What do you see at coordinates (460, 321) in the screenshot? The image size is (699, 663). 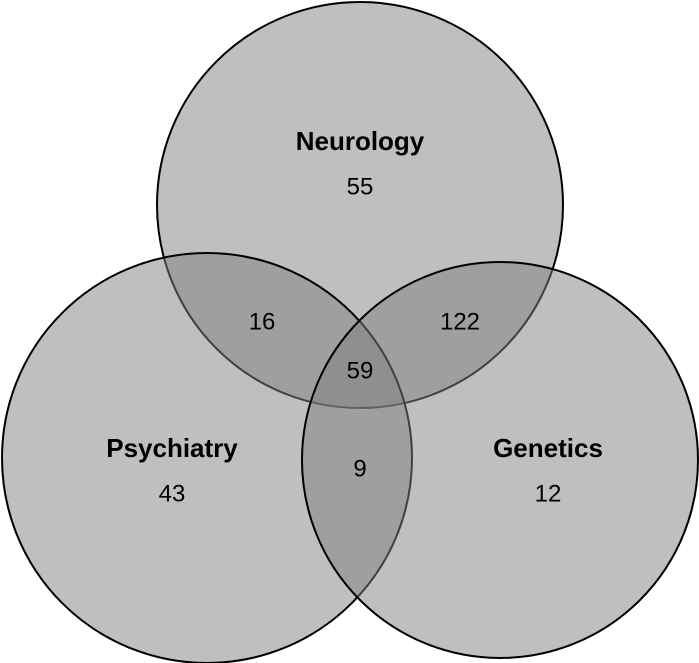 I see `intersection-count: 122` at bounding box center [460, 321].